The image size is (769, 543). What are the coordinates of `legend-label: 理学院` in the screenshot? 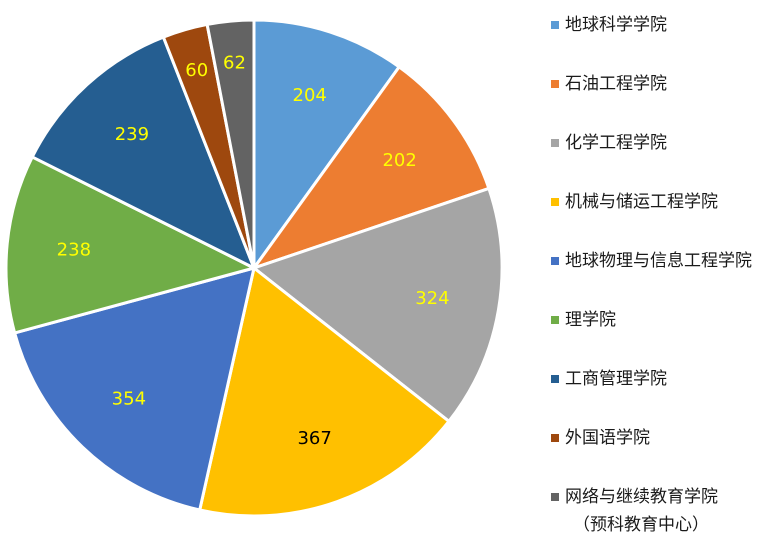 It's located at (590, 320).